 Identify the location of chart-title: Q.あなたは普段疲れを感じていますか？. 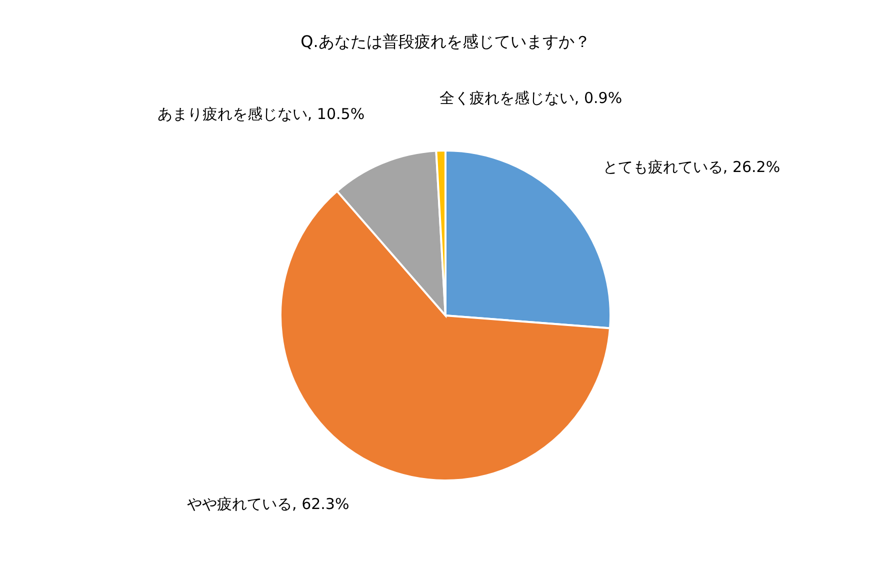
(445, 41).